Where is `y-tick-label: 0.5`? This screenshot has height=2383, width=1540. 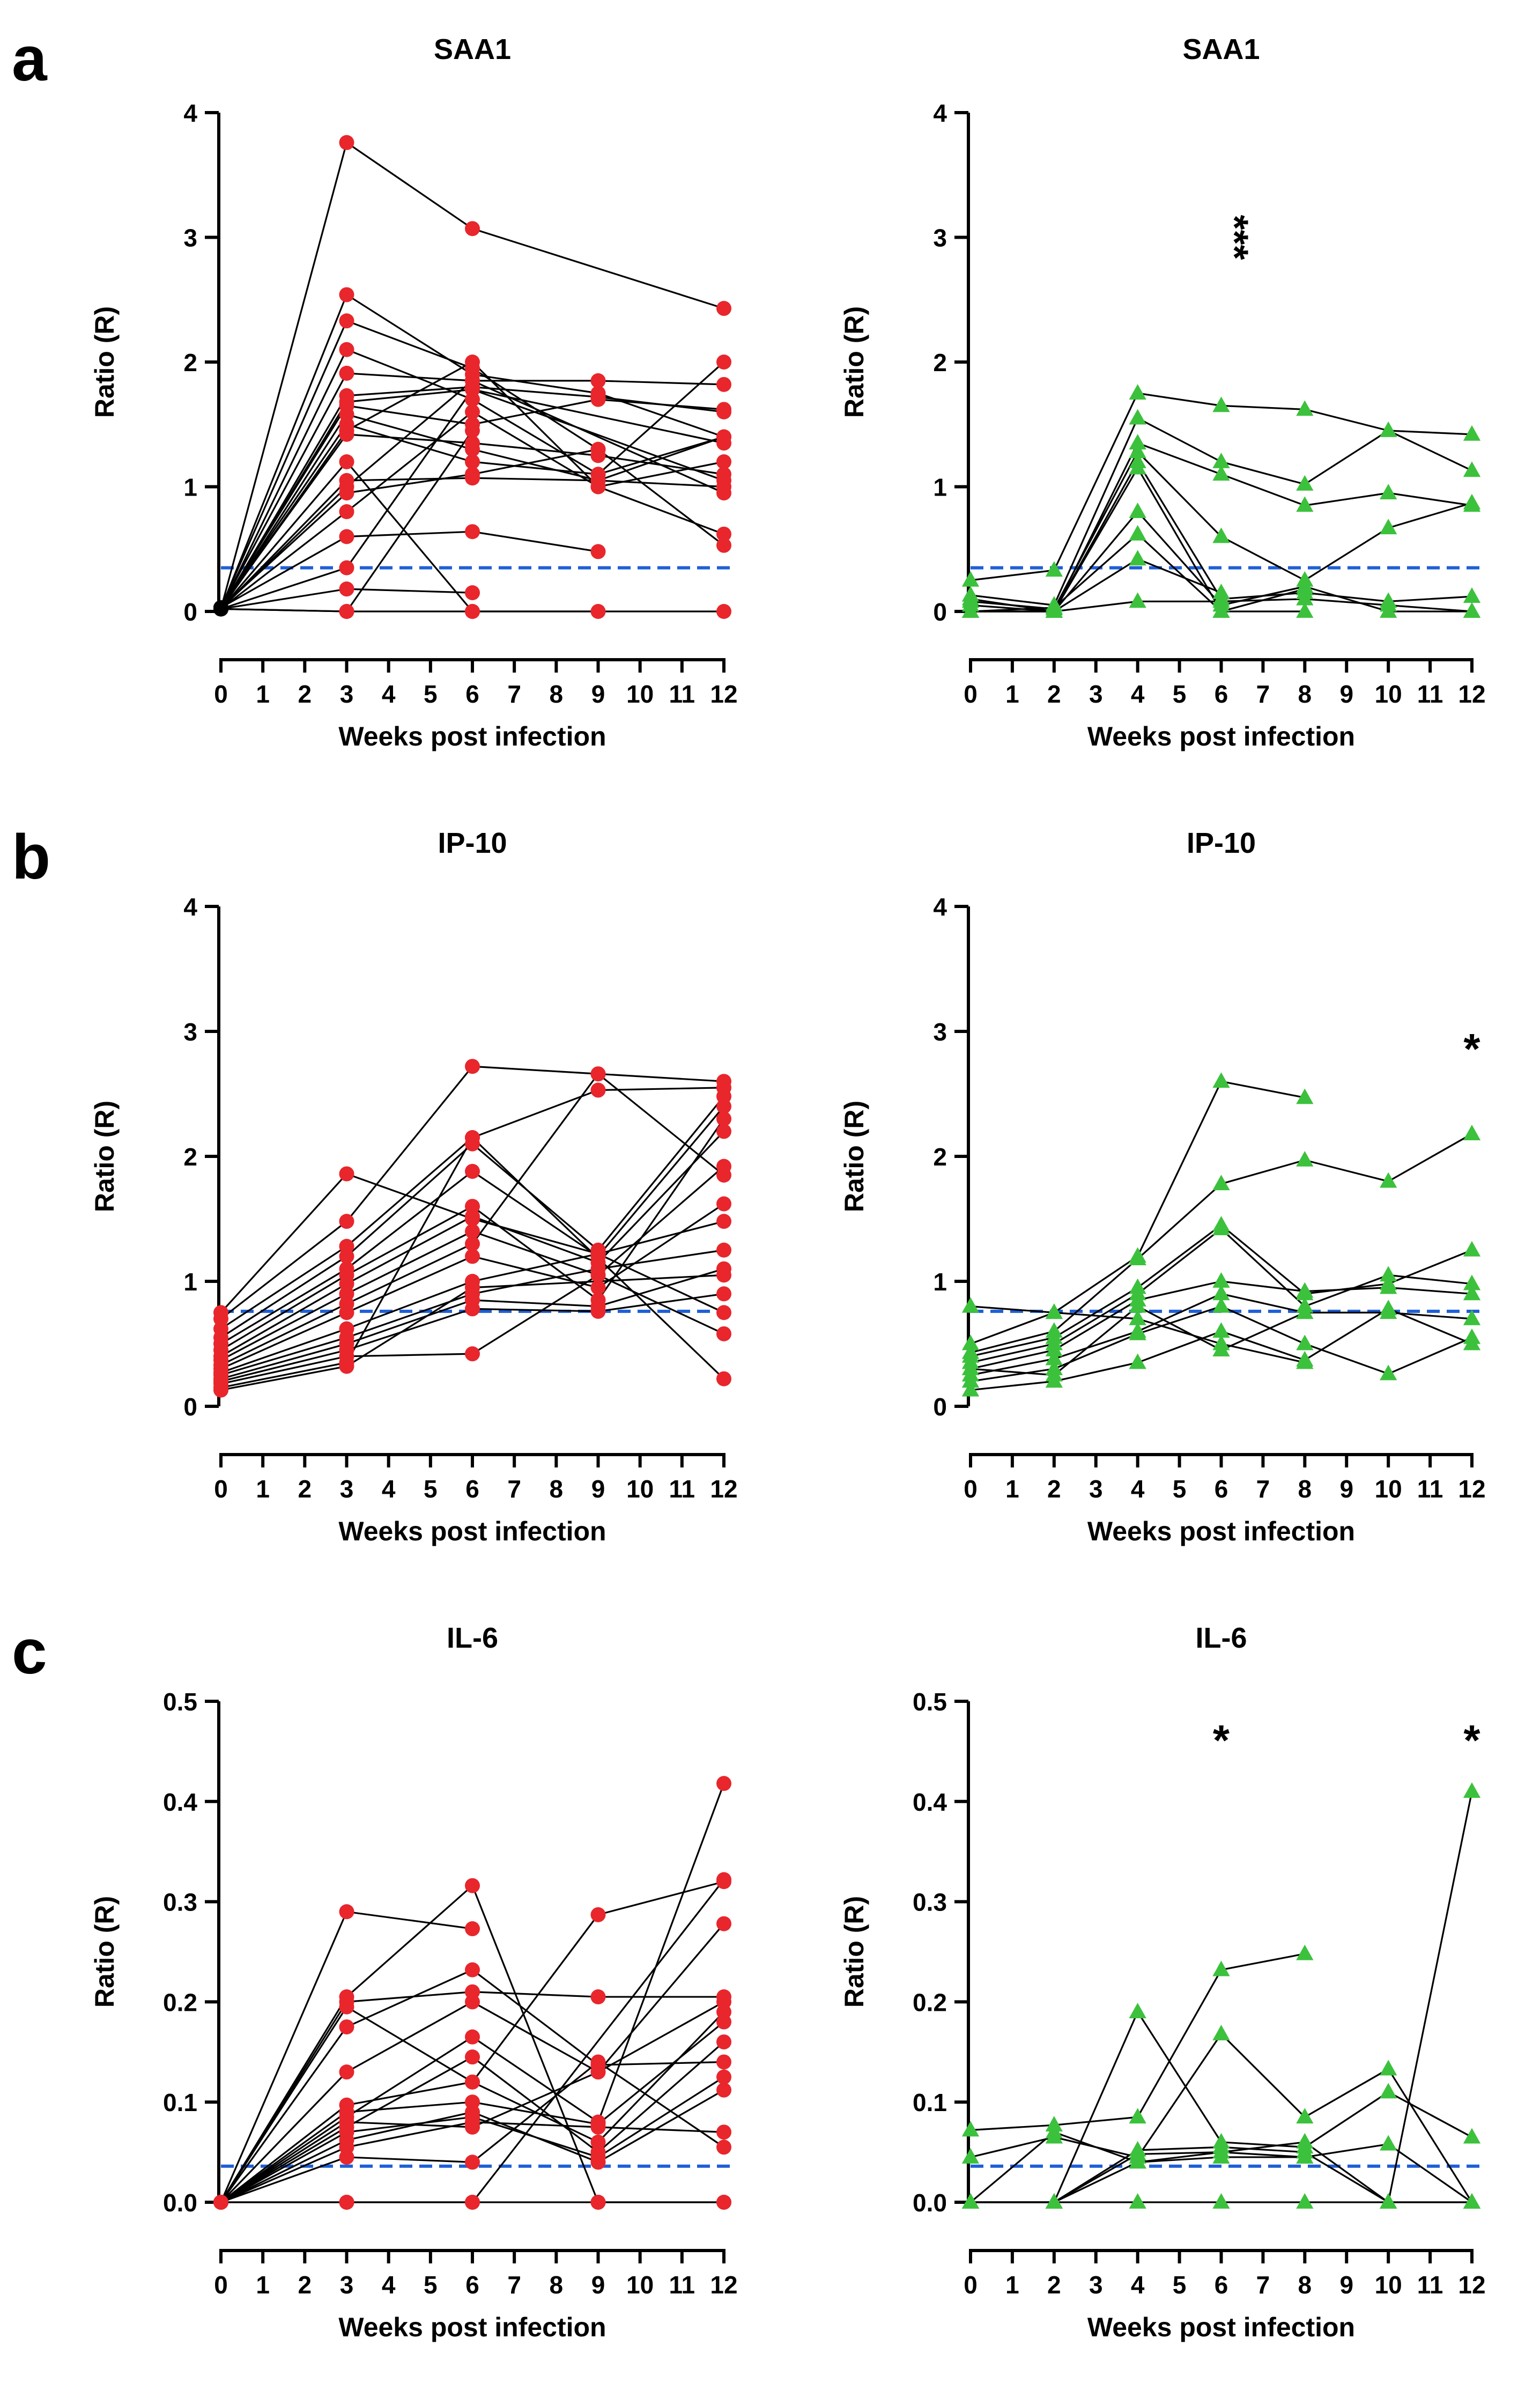
y-tick-label: 0.5 is located at coordinates (930, 1702).